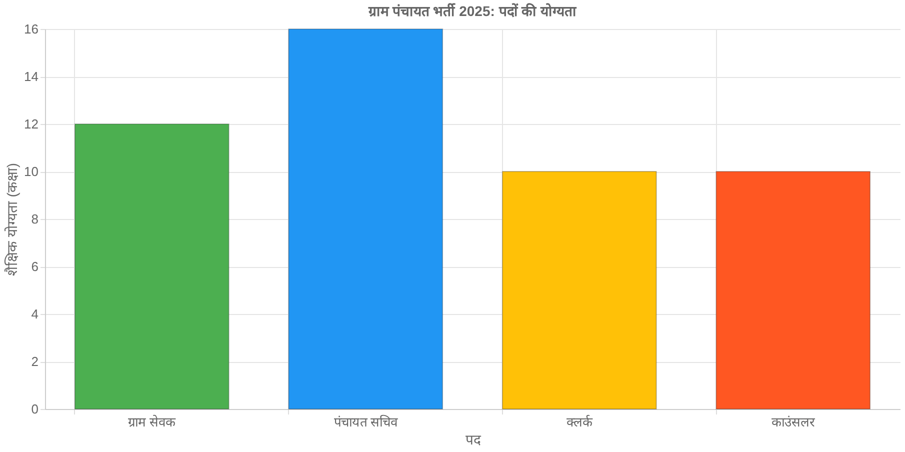 This screenshot has width=905, height=452. Describe the element at coordinates (31, 124) in the screenshot. I see `y-tick-label: 12` at that location.